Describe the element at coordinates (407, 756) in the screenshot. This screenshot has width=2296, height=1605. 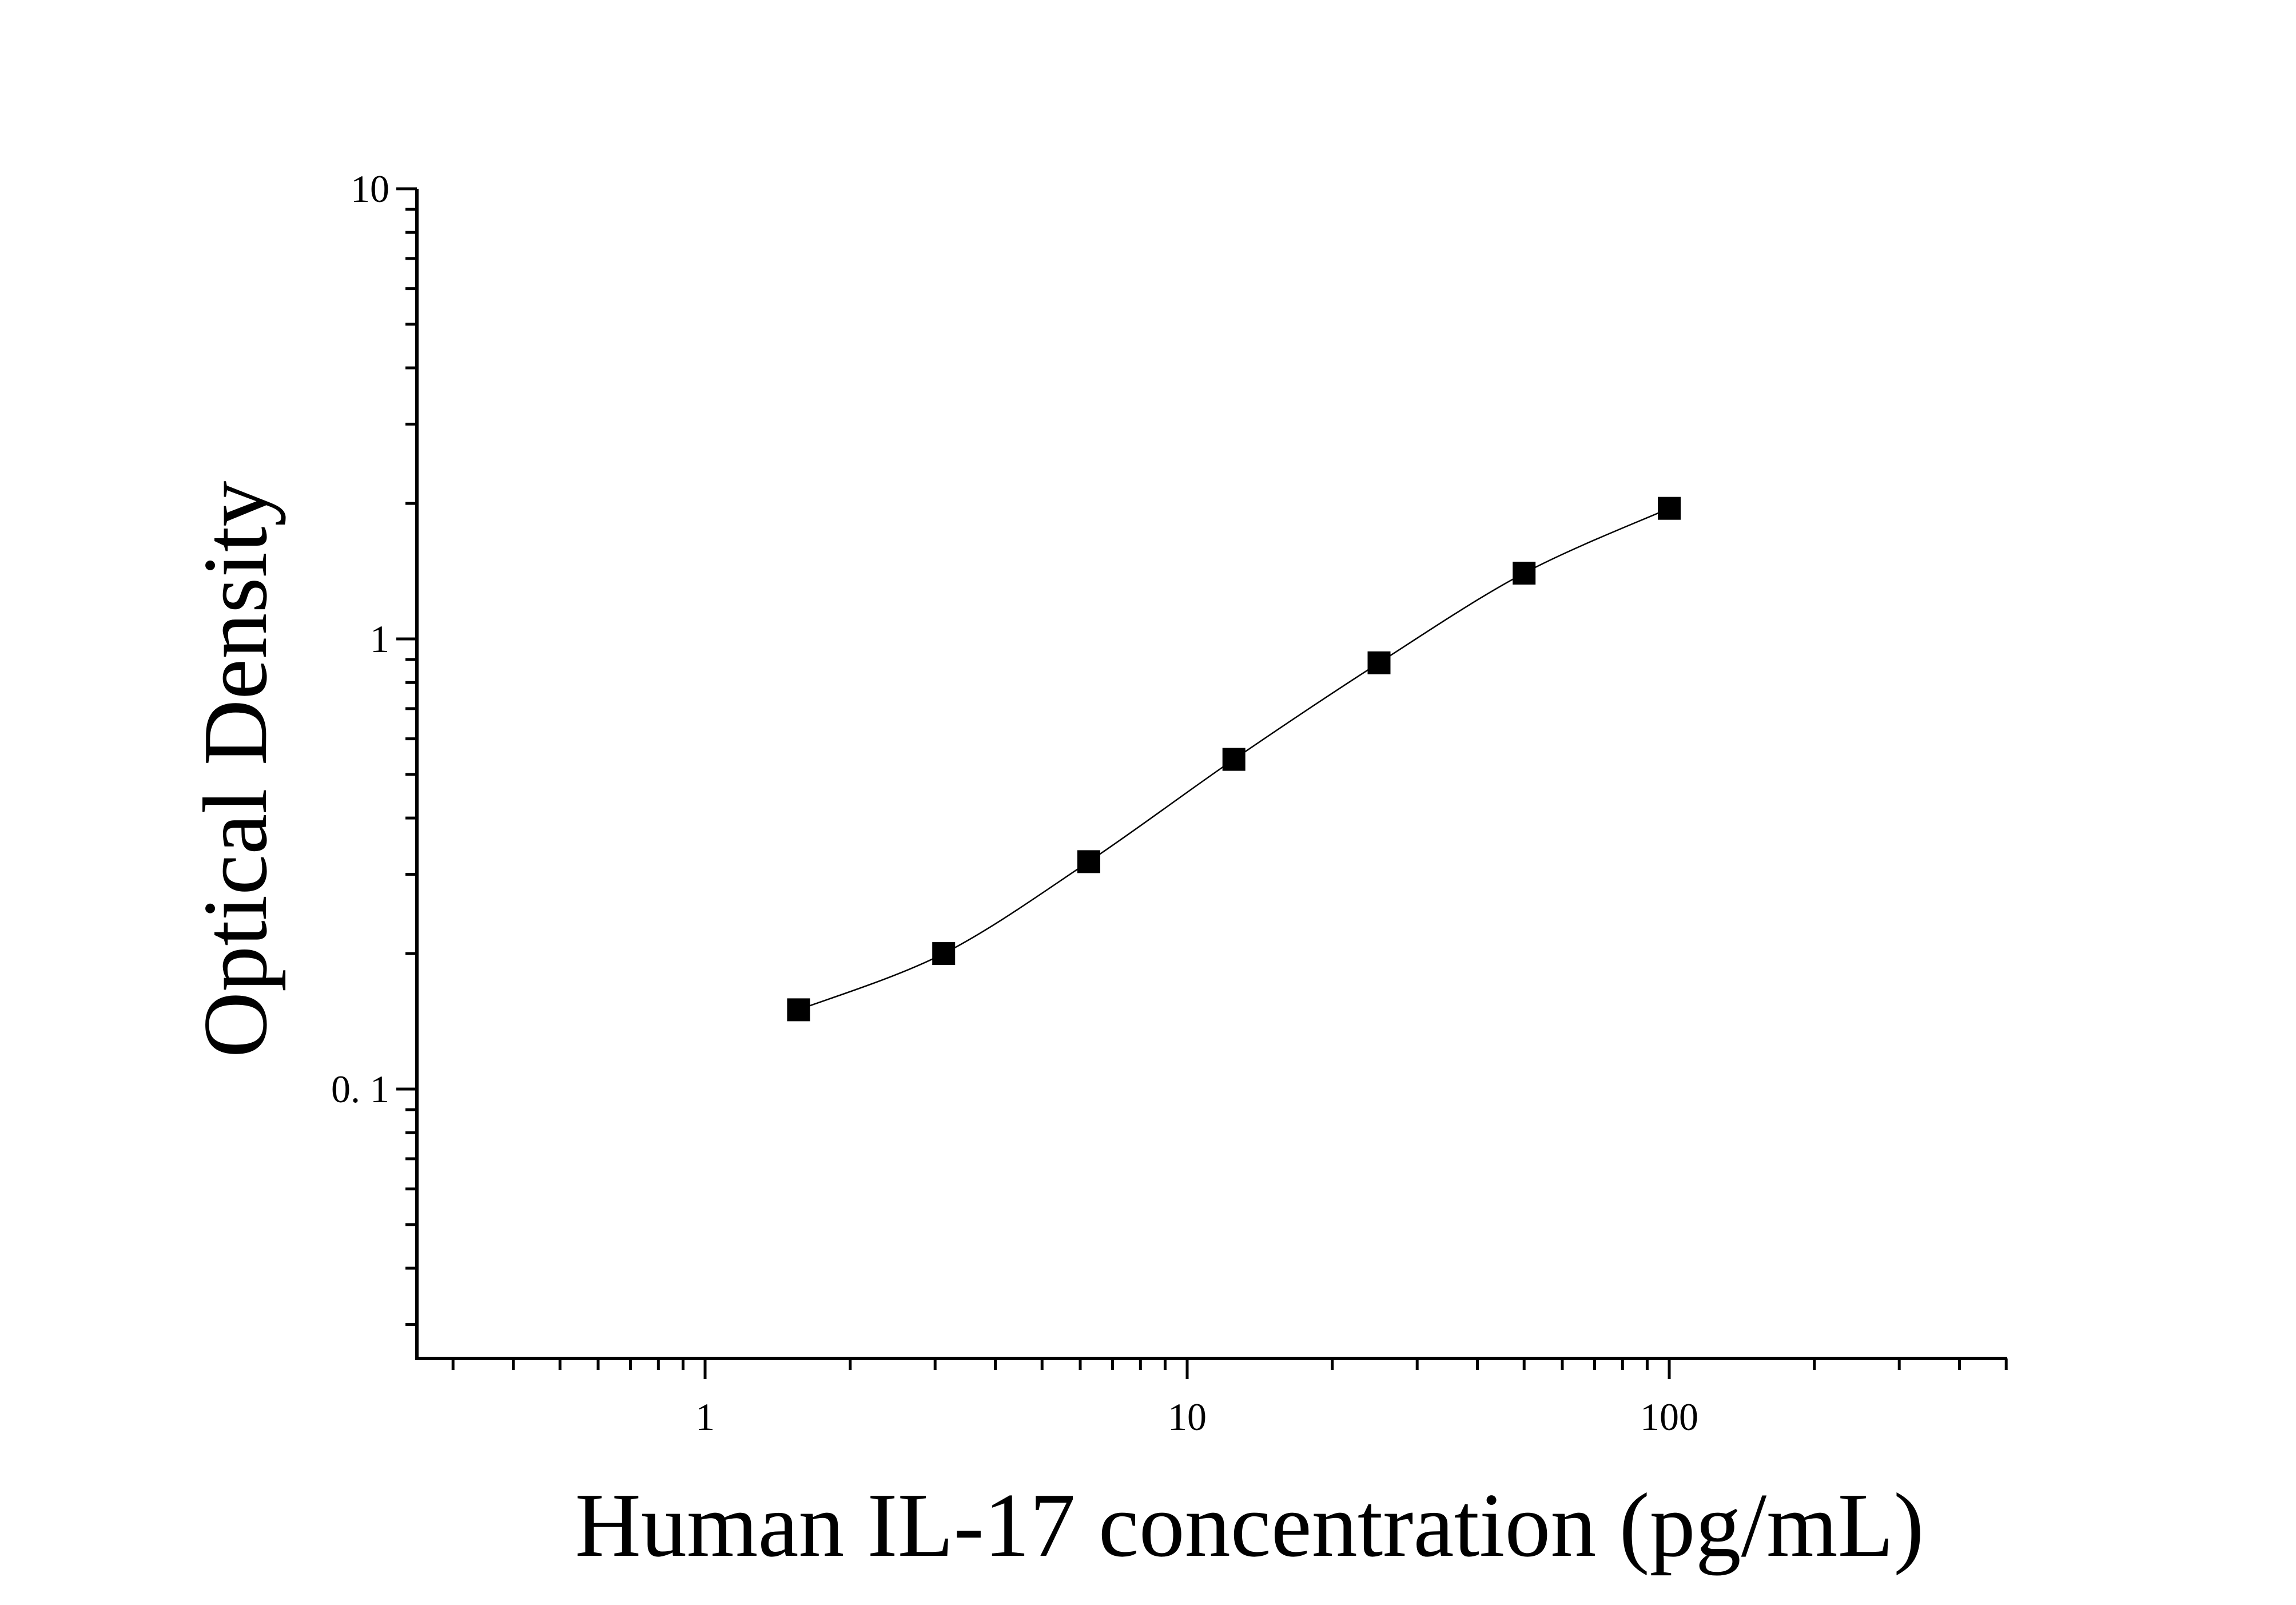
I see `y-axis-ticks` at that location.